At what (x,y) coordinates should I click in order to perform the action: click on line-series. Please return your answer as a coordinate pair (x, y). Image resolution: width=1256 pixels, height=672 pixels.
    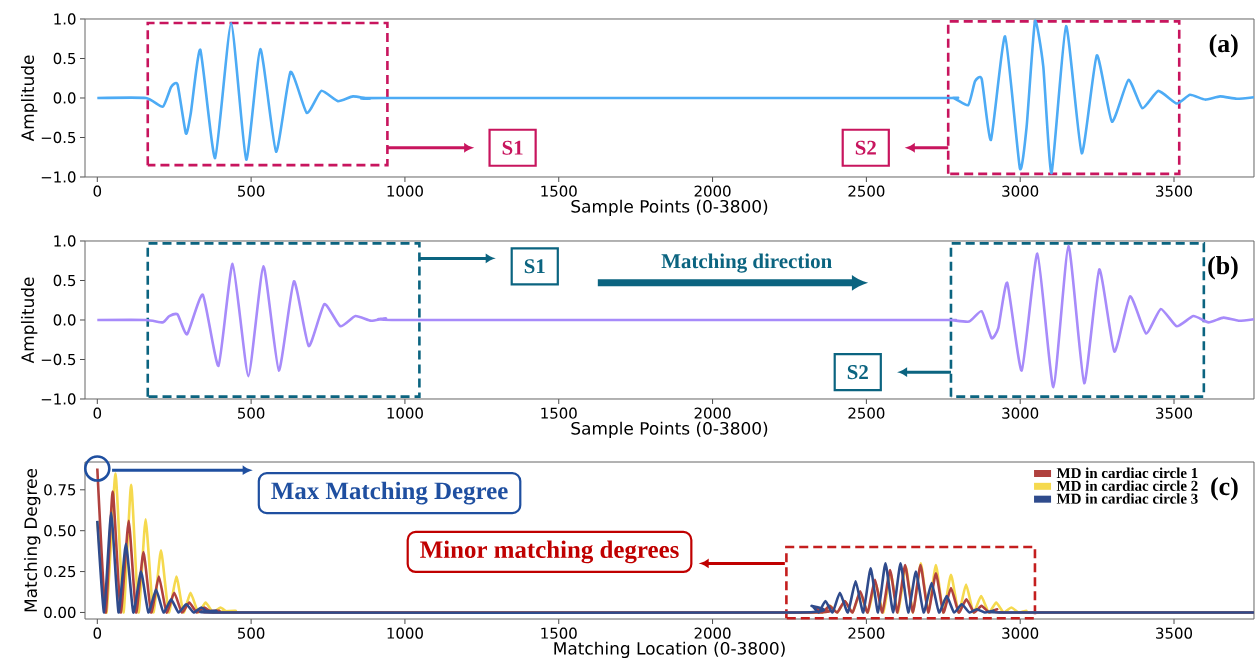
    Looking at the image, I should click on (676, 563).